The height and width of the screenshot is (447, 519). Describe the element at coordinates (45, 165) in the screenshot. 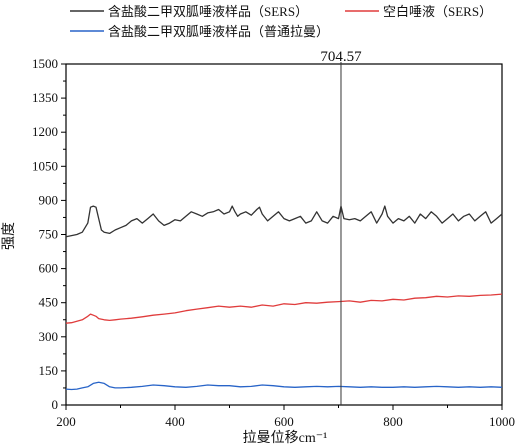

I see `y-tick-label: 1050` at that location.